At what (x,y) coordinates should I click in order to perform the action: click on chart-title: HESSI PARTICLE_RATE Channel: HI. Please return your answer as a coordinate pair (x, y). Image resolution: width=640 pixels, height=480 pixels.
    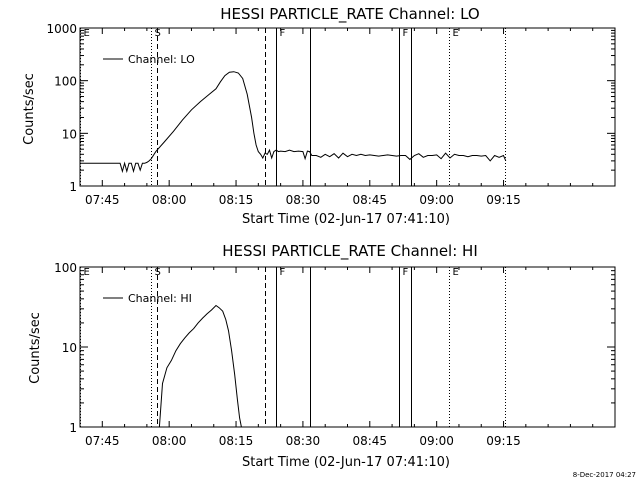
    Looking at the image, I should click on (350, 251).